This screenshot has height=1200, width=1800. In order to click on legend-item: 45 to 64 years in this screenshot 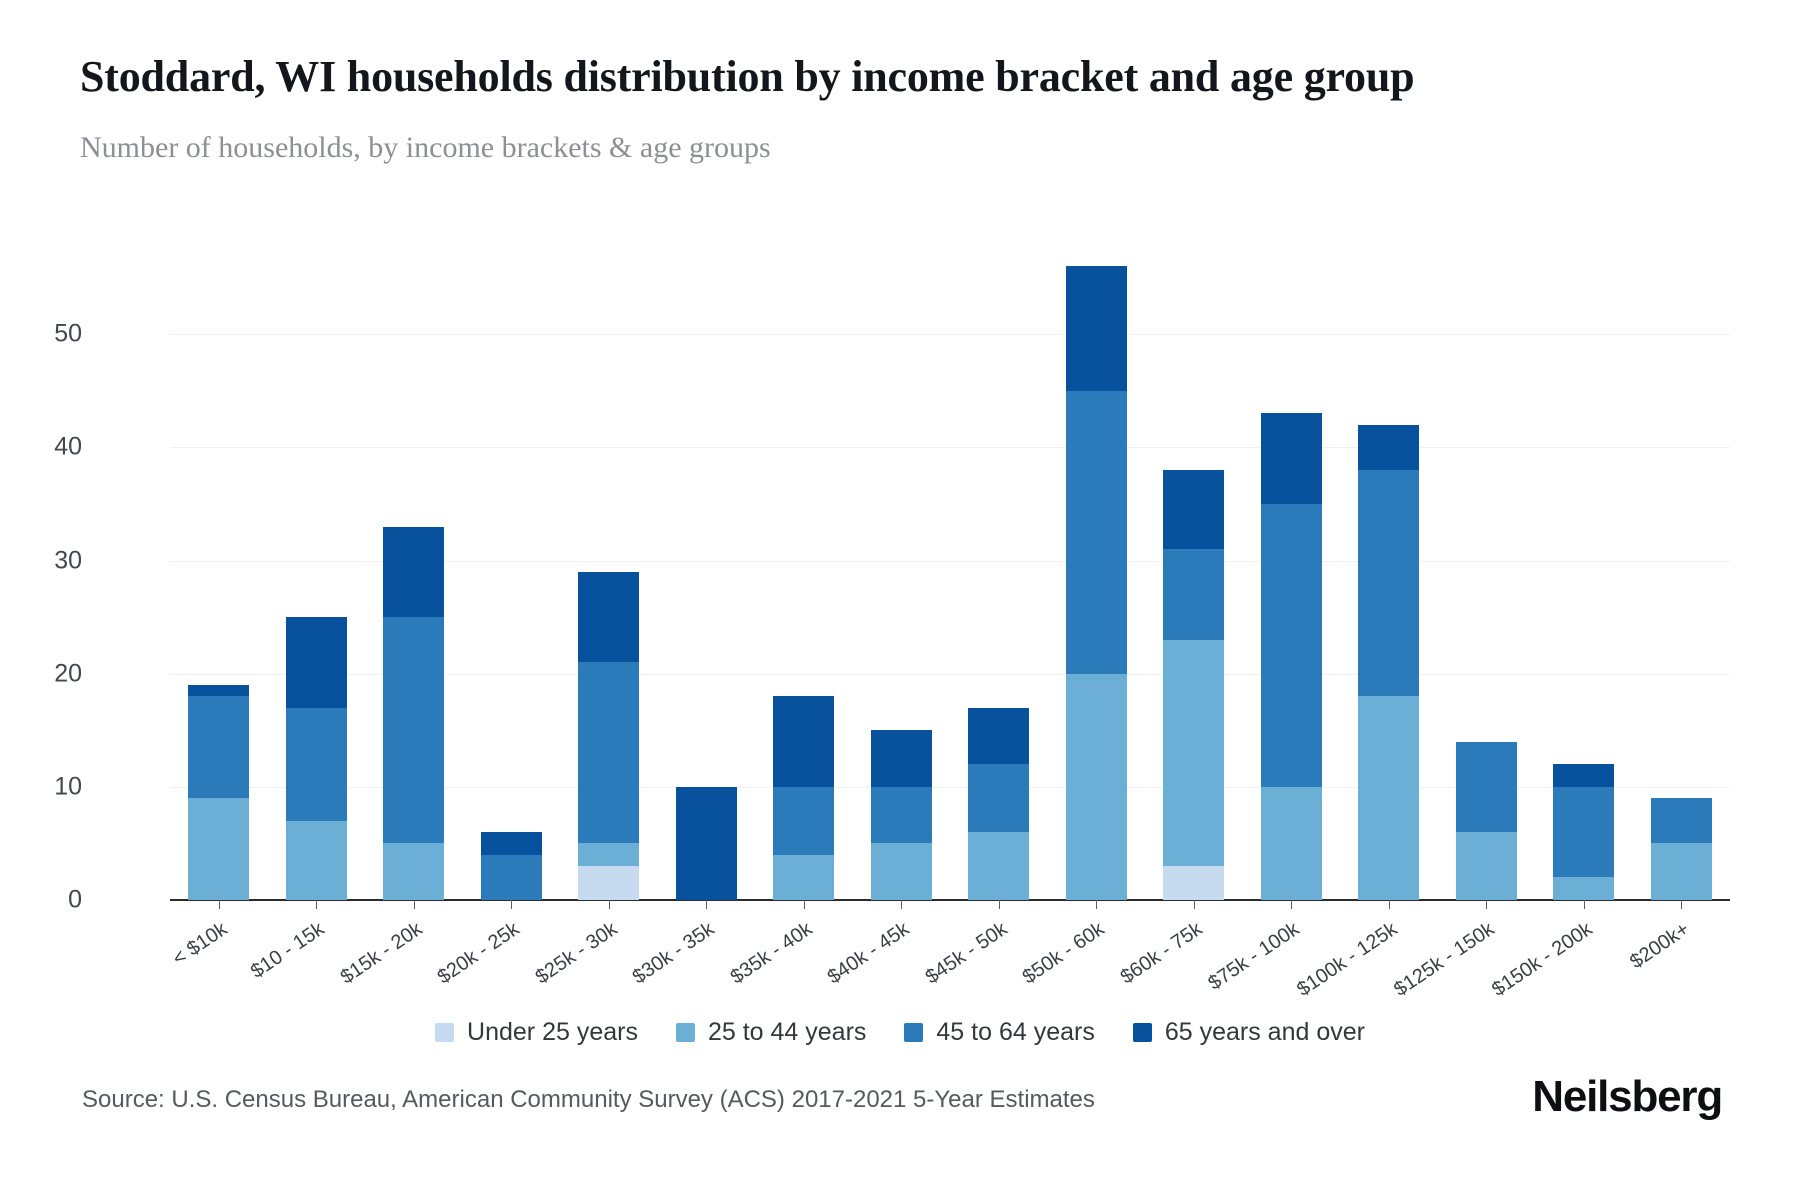, I will do `click(999, 1032)`.